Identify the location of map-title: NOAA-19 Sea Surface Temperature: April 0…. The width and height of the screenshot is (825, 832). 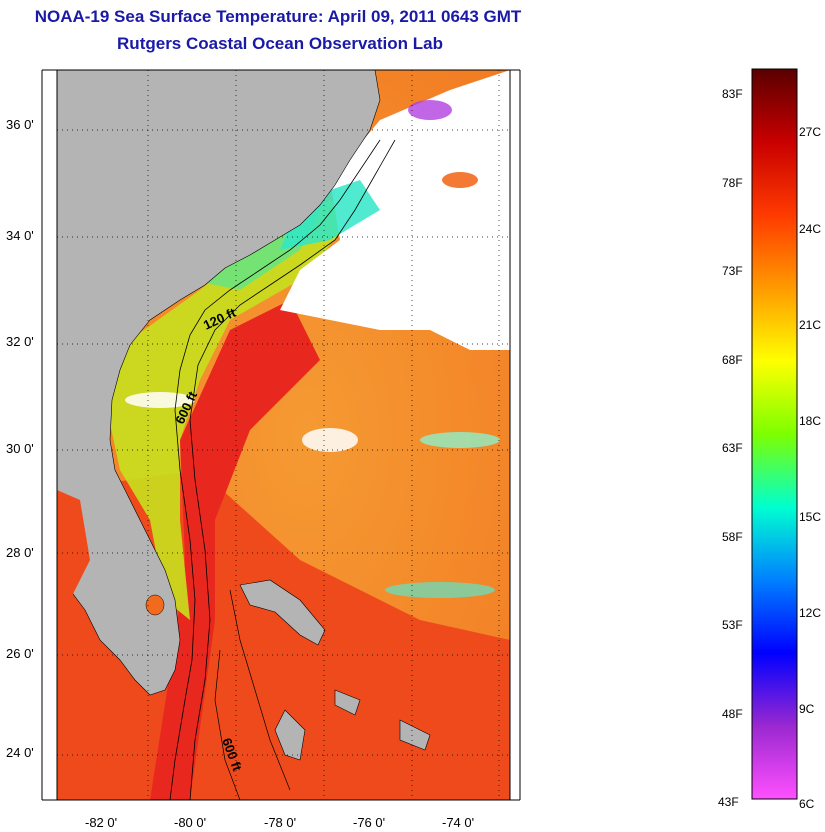
(278, 16).